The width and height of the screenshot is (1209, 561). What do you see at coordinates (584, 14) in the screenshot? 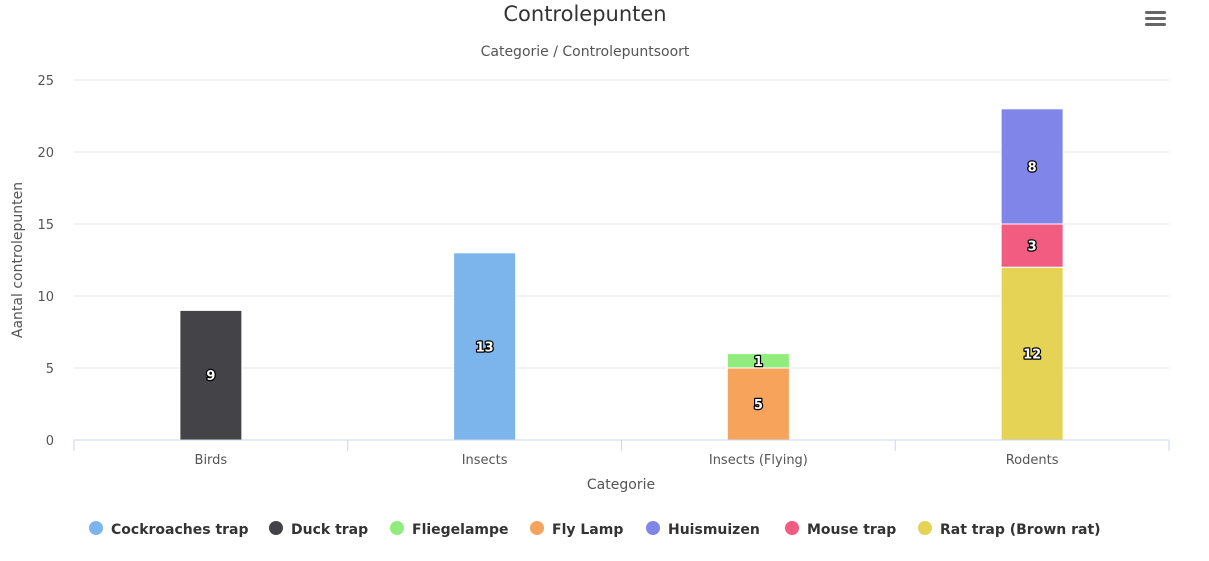
I see `chart-title: Controlepunten` at bounding box center [584, 14].